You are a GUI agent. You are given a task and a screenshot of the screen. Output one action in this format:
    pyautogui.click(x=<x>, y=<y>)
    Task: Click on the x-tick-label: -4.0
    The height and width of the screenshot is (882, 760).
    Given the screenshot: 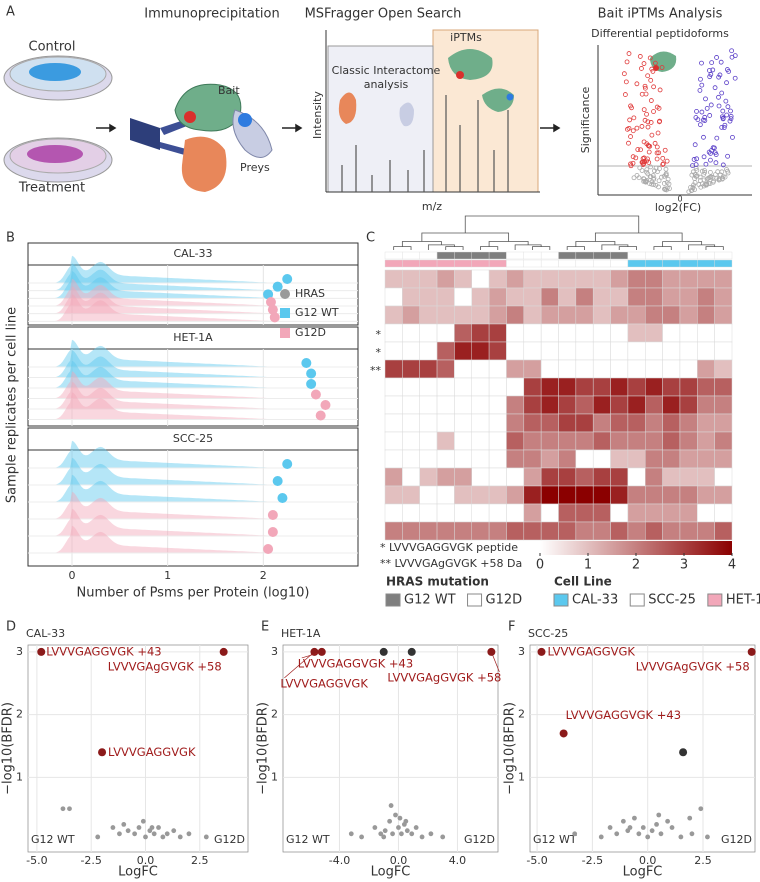 What is the action you would take?
    pyautogui.click(x=339, y=860)
    